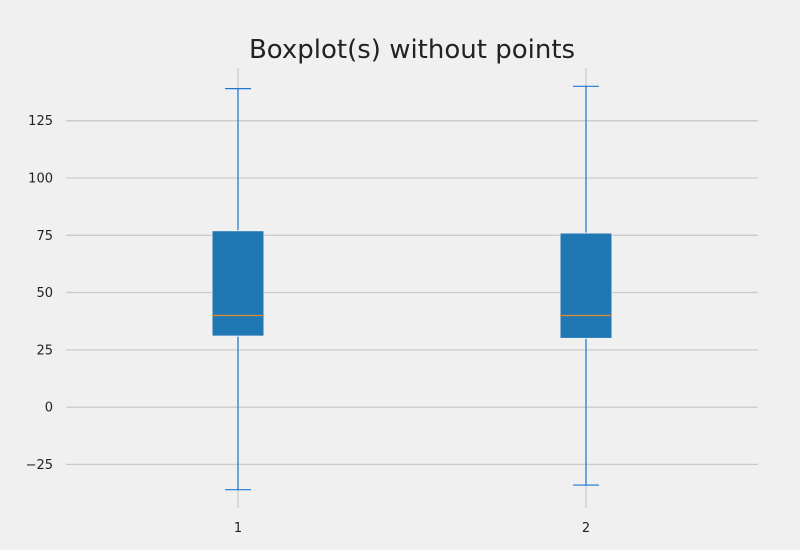 The width and height of the screenshot is (800, 550). Describe the element at coordinates (40, 121) in the screenshot. I see `y-tick-label: 125` at that location.